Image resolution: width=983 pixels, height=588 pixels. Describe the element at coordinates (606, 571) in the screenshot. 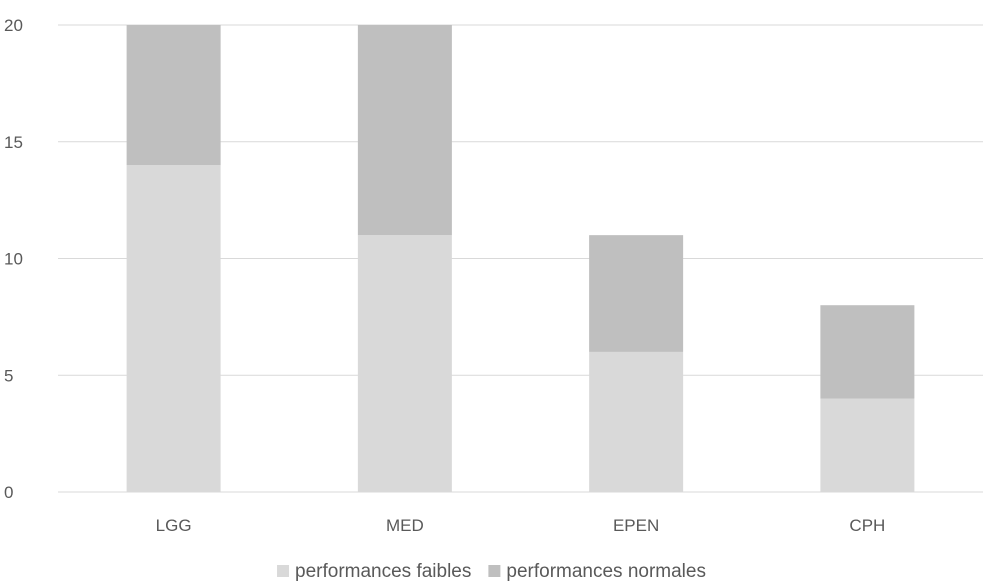

I see `legend-label: performances normales` at that location.